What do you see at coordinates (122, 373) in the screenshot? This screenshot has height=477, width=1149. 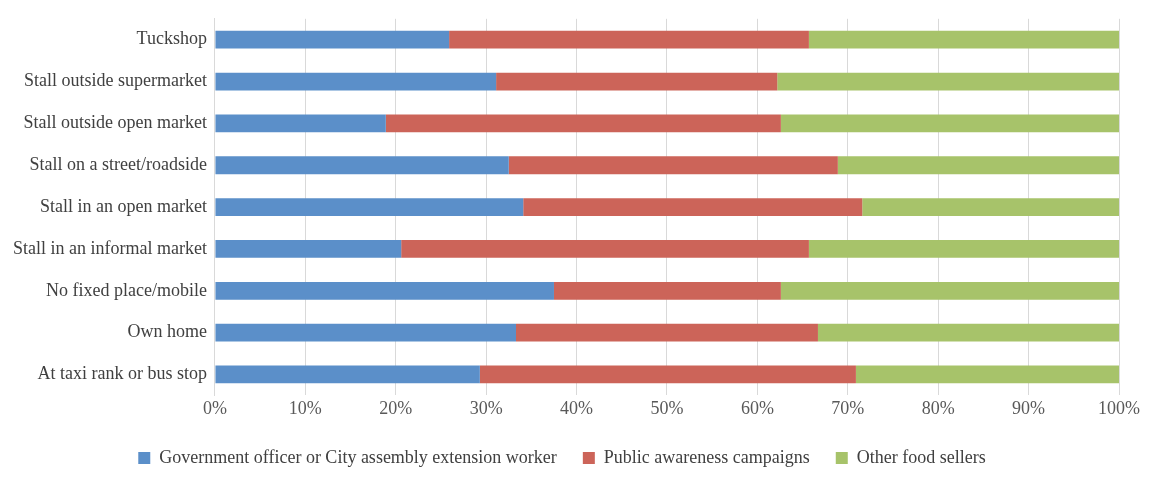 I see `y-tick-label: At taxi rank or bus stop` at bounding box center [122, 373].